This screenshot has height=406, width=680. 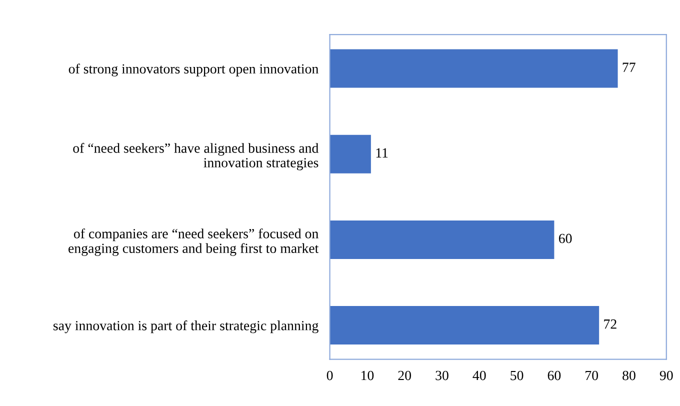 I want to click on x-tick-label: 20, so click(x=405, y=375).